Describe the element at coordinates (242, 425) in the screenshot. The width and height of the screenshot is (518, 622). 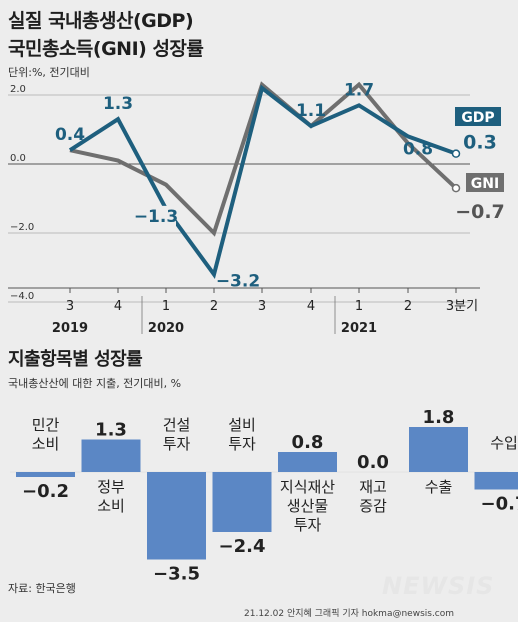
I see `bar-category-label: 설비` at that location.